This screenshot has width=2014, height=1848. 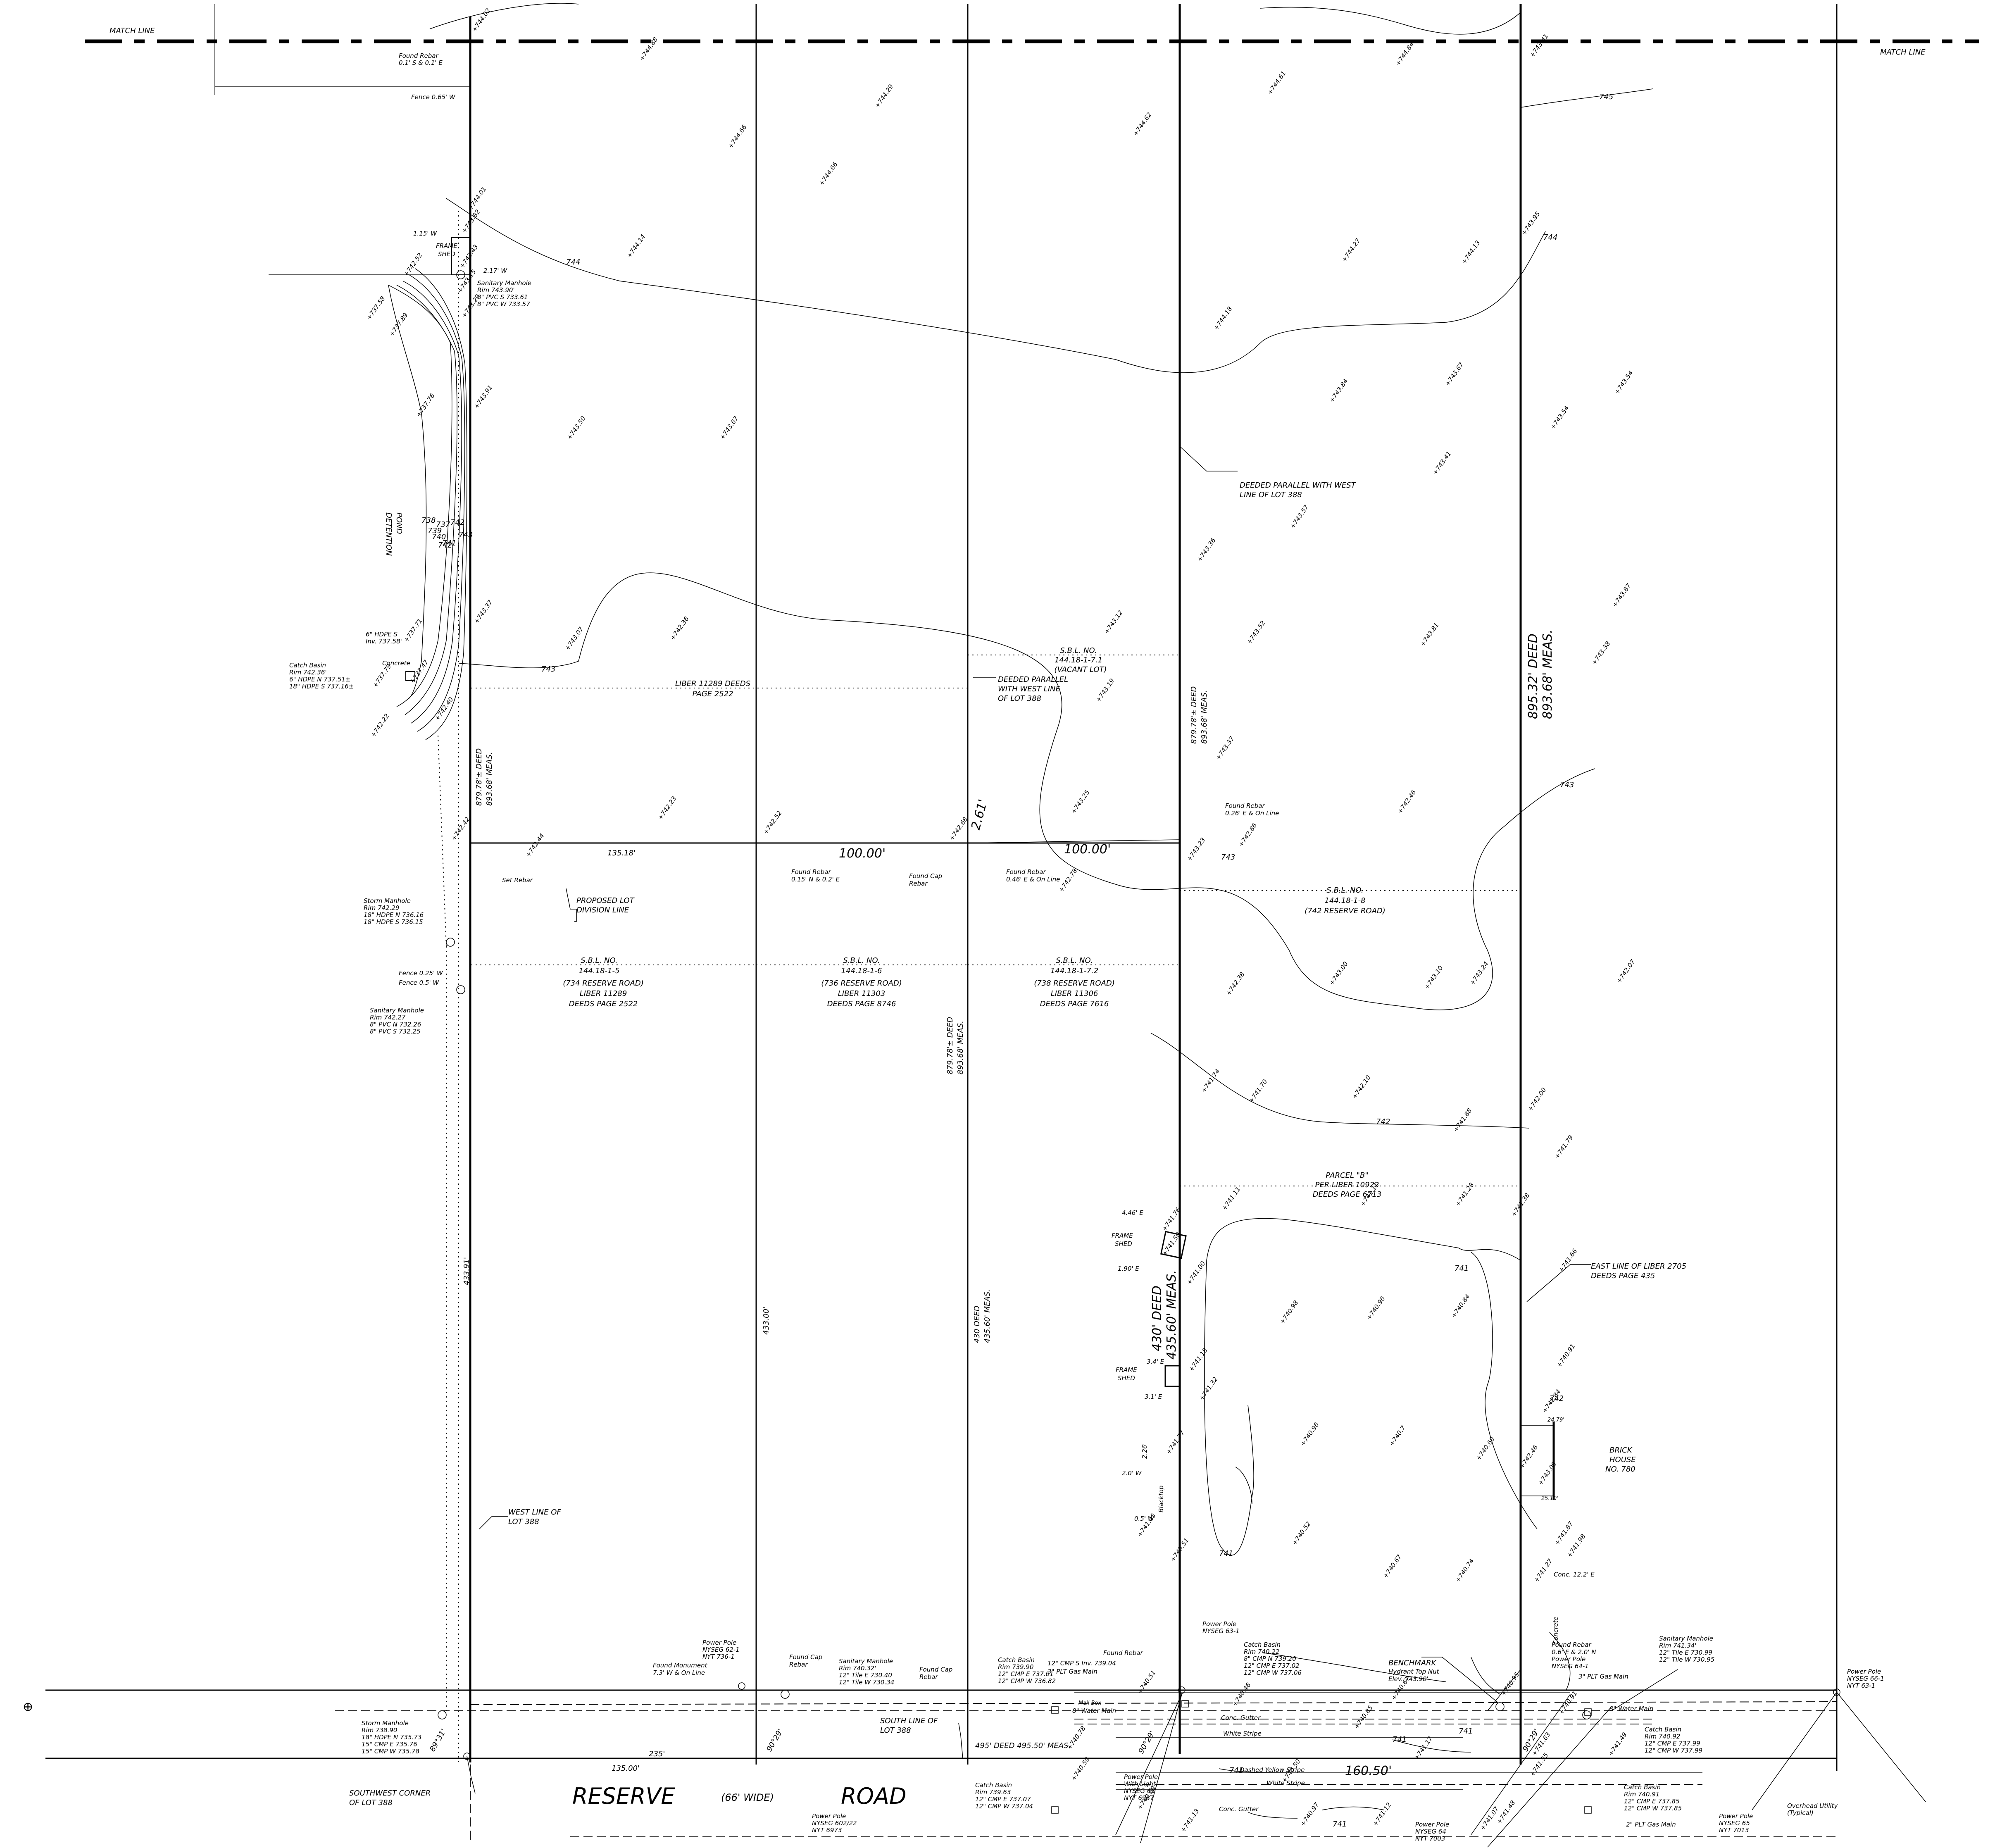 I want to click on sanitary-manhole-s-icon, so click(x=785, y=1694).